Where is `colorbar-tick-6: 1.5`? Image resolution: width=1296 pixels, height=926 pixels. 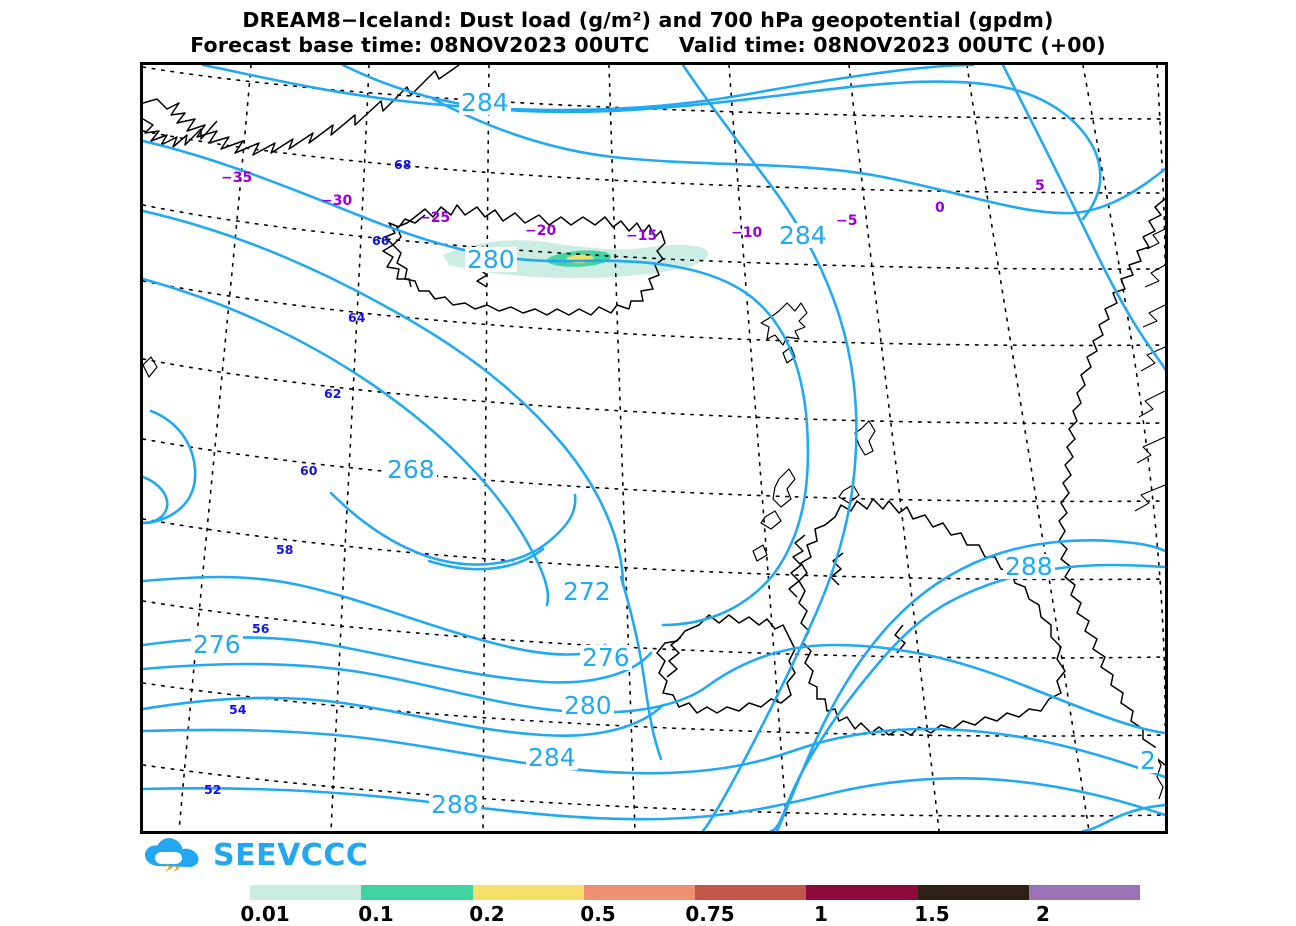 colorbar-tick-6: 1.5 is located at coordinates (932, 914).